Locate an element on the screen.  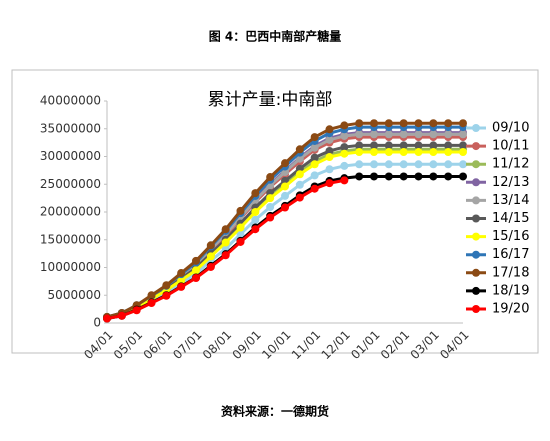
x-tick-label: 04/01 is located at coordinates (454, 345).